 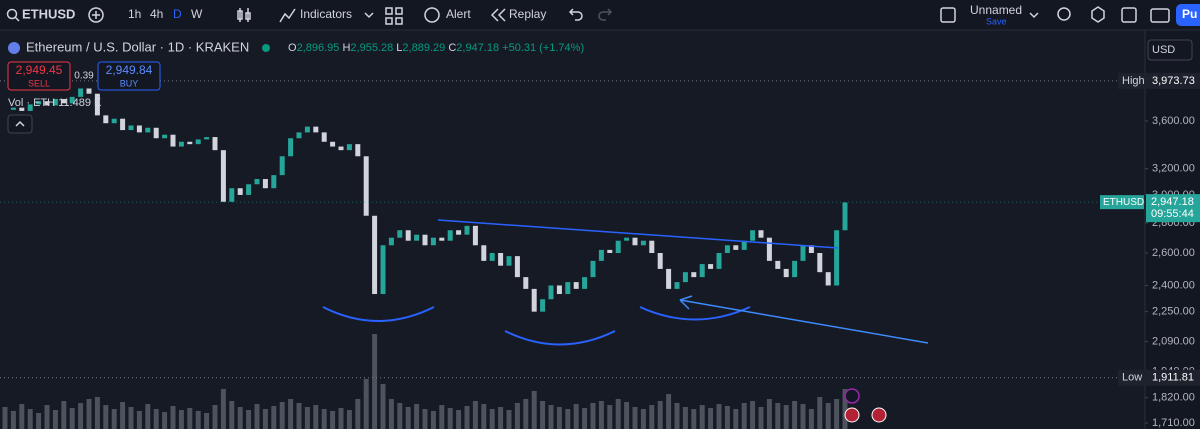 What do you see at coordinates (129, 70) in the screenshot?
I see `buy-price: 2,949.84` at bounding box center [129, 70].